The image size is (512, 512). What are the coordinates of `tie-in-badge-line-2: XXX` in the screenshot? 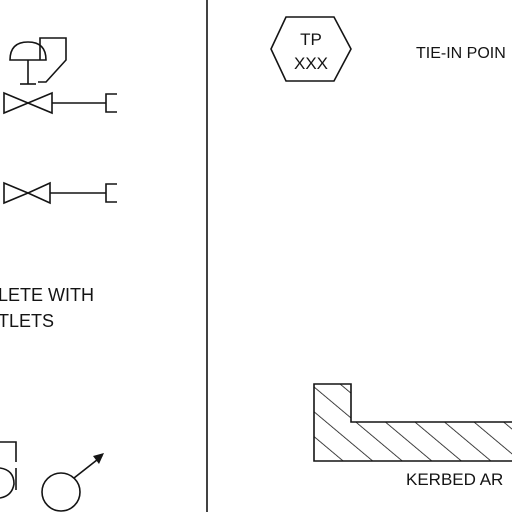 It's located at (311, 63).